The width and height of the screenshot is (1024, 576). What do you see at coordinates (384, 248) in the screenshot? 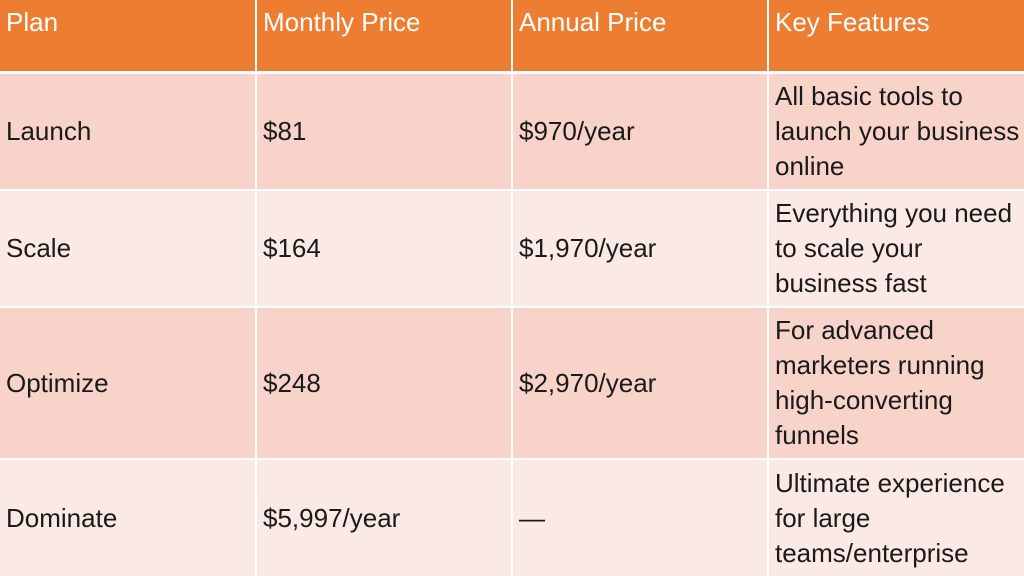
I see `monthly-price-cell: $164` at bounding box center [384, 248].